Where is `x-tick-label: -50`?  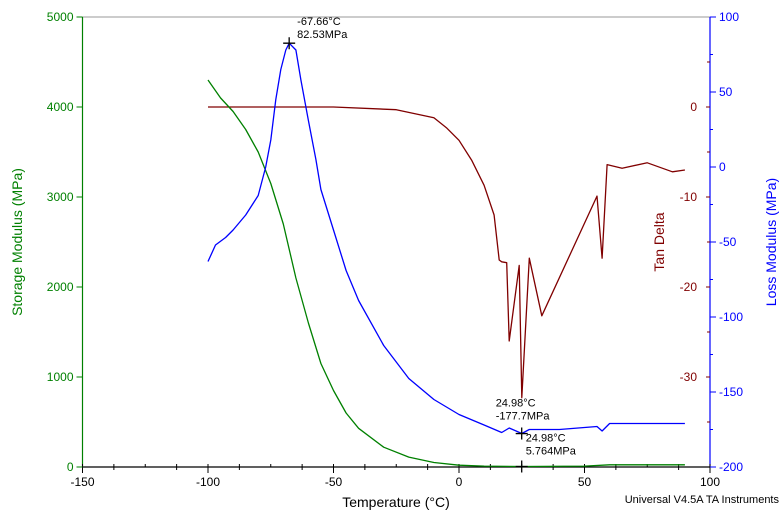
x-tick-label: -50 is located at coordinates (334, 482).